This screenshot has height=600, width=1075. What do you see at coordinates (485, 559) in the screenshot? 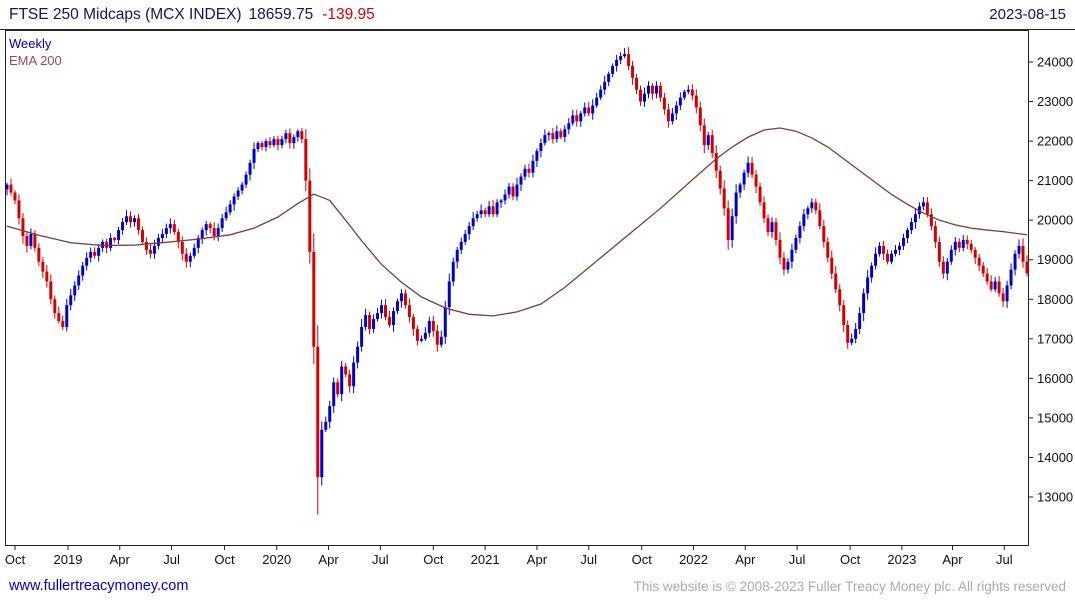
I see `svg-text: 2021` at bounding box center [485, 559].